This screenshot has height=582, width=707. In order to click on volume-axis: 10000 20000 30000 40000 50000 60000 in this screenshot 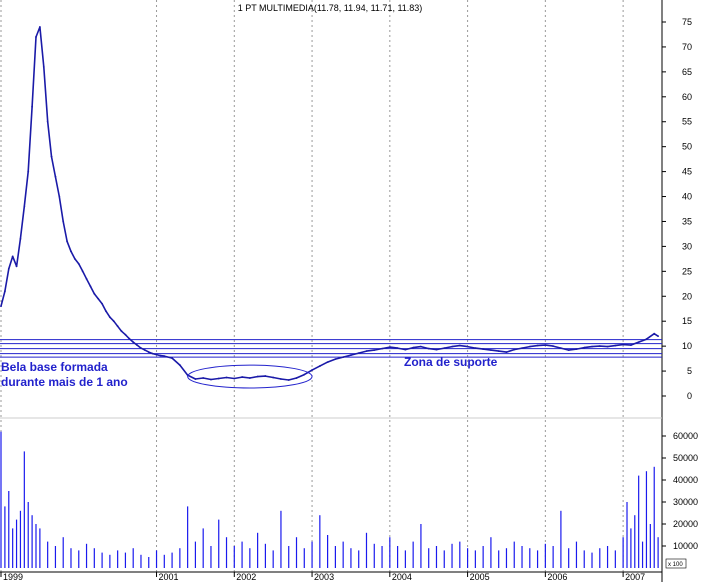, I will do `click(680, 500)`.